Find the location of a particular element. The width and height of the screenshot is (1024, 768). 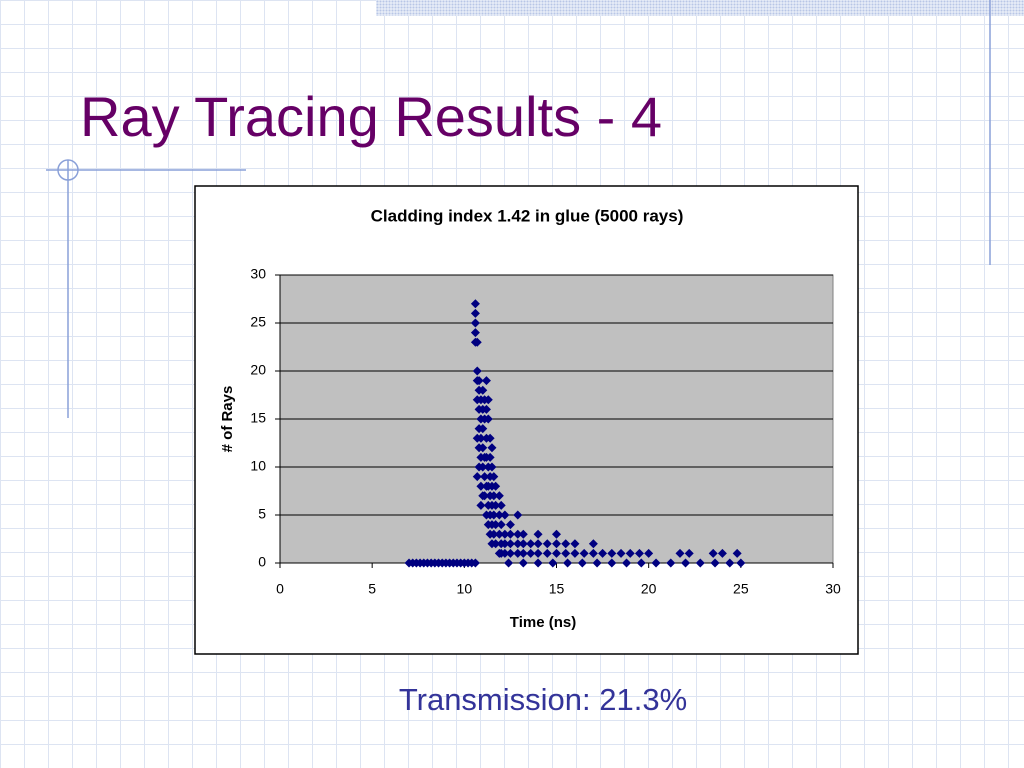

y-tick-label: 25 is located at coordinates (258, 322).